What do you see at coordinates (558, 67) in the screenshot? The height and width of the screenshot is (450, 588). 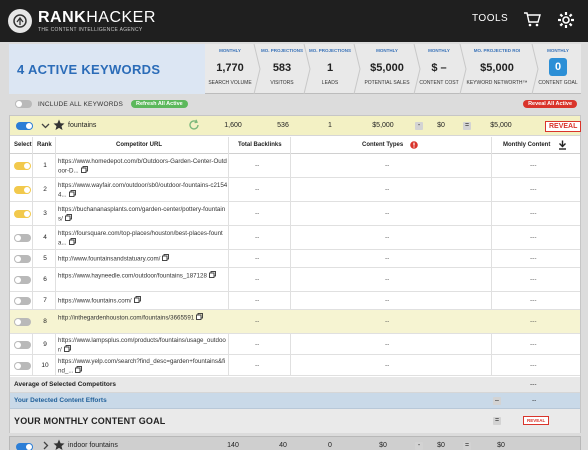 I see `content-goal-badge: 0` at bounding box center [558, 67].